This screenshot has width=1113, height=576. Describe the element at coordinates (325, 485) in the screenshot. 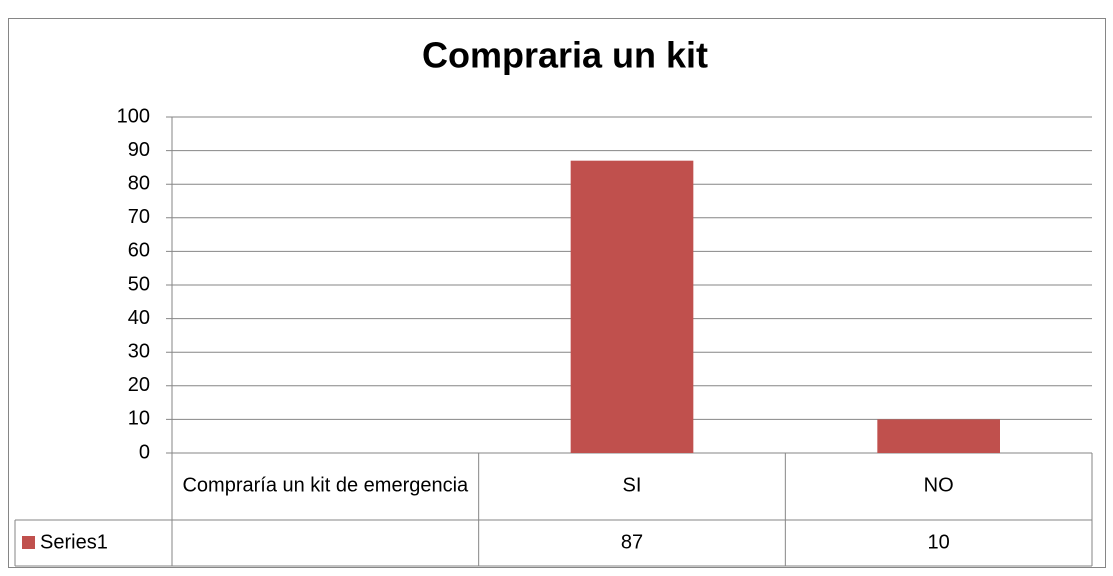

I see `x-tick-label: Compraría un kit de emergencia` at that location.